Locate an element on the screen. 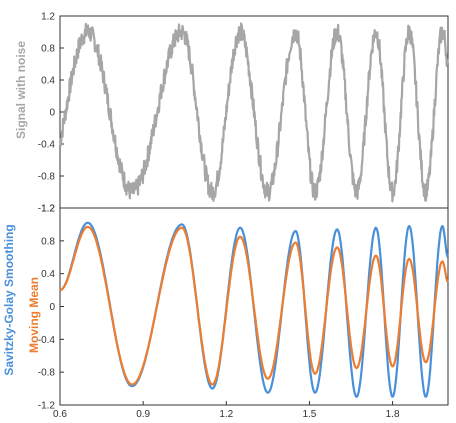  x-tick-label: 1.5 is located at coordinates (309, 414).